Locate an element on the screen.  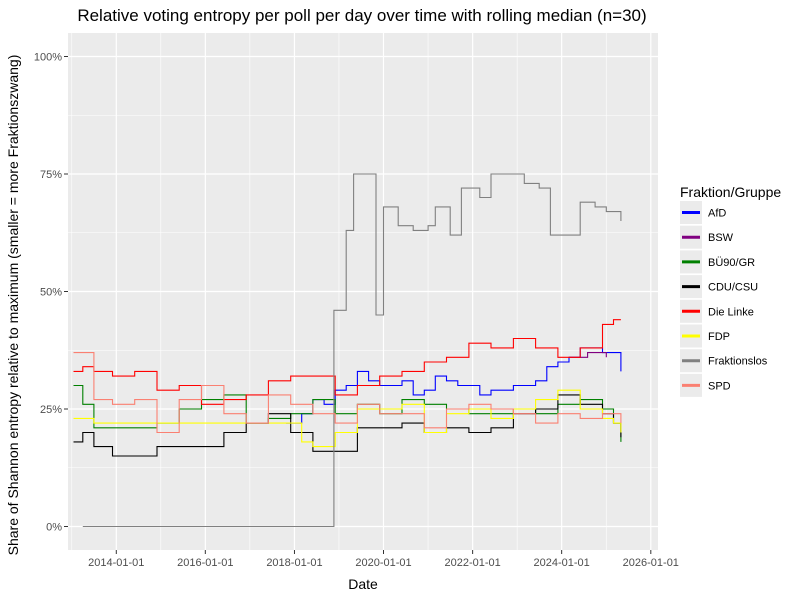
x-tick-label: 2026-01-01 is located at coordinates (651, 563).